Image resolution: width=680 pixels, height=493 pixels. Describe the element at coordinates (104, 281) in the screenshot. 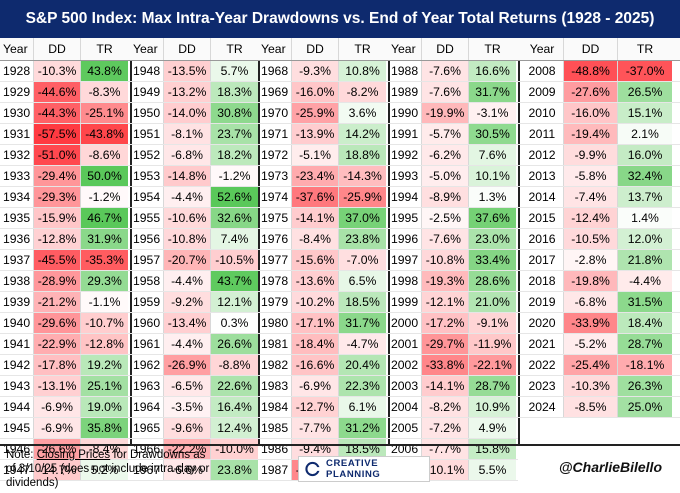

I see `total-return-cell: 29.3%` at that location.